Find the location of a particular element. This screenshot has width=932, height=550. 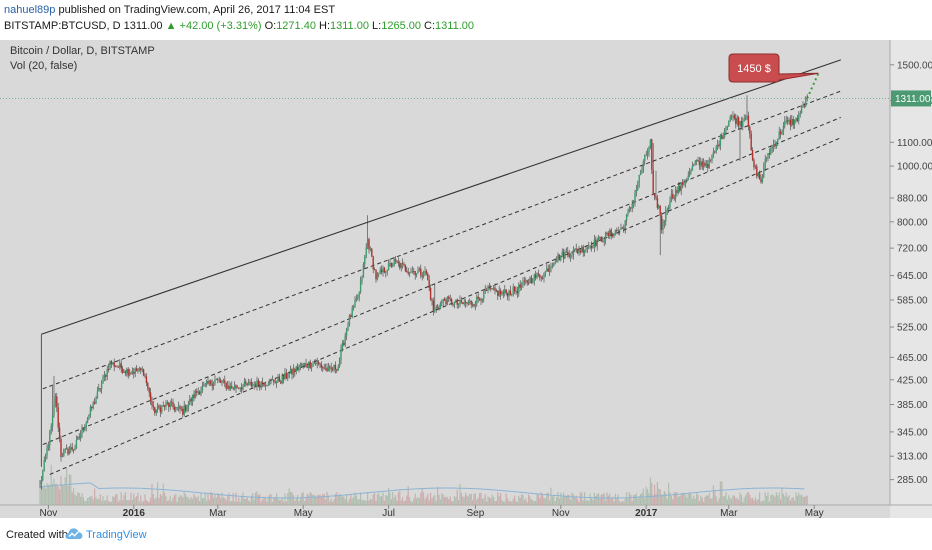

x-tick-label: 2017 is located at coordinates (646, 513).